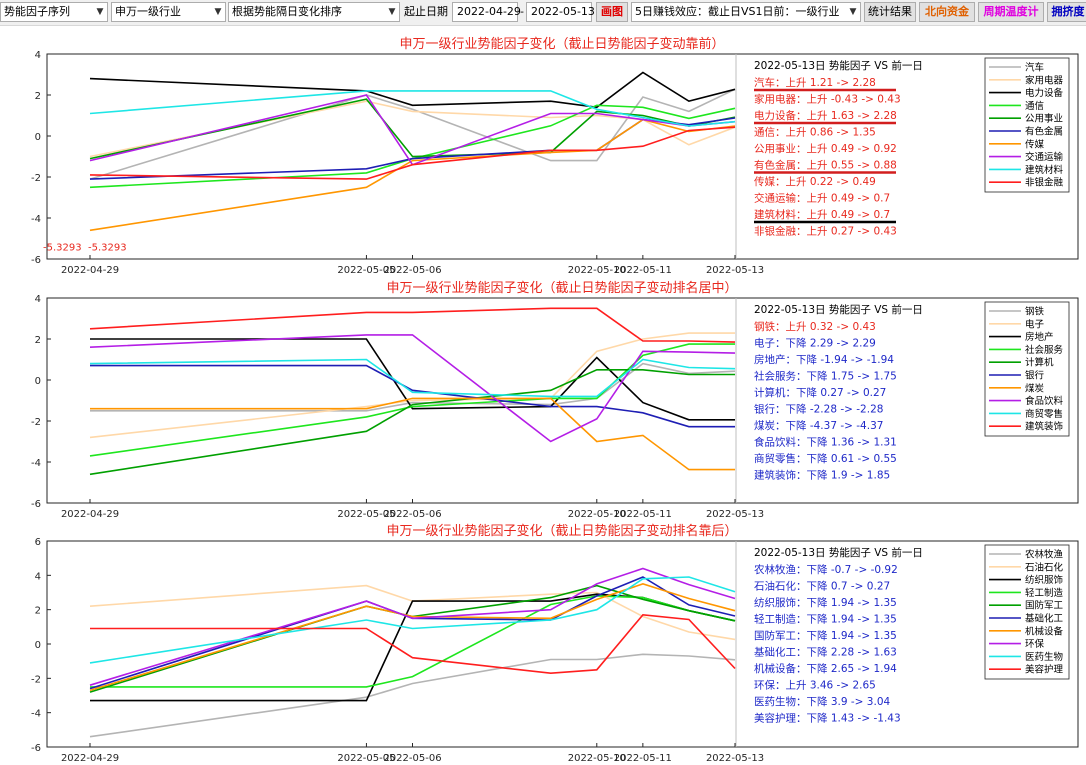 Image resolution: width=1086 pixels, height=765 pixels. What do you see at coordinates (1044, 93) in the screenshot?
I see `legend-label: 电力设备` at bounding box center [1044, 93].